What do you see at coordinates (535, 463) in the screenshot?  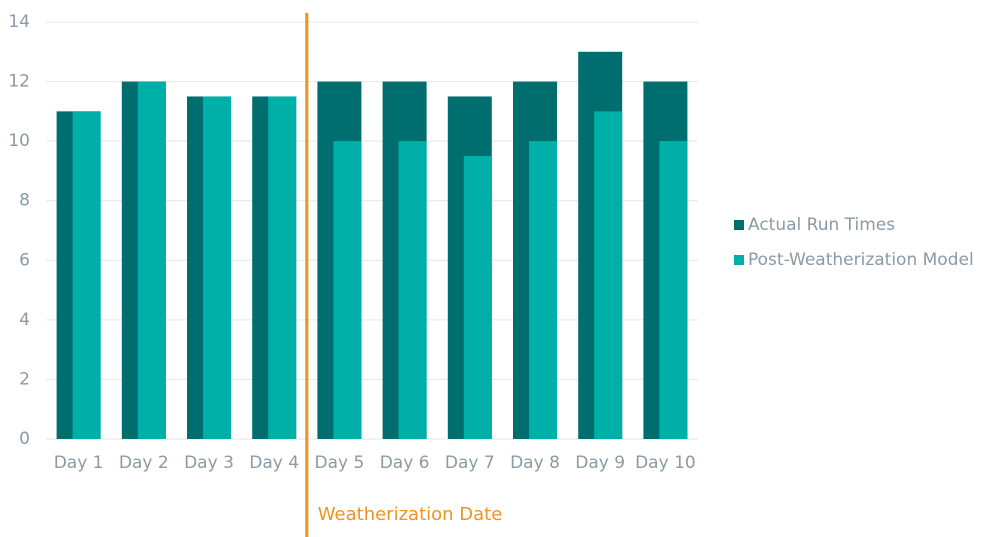 I see `x-tick-label: Day 8` at bounding box center [535, 463].